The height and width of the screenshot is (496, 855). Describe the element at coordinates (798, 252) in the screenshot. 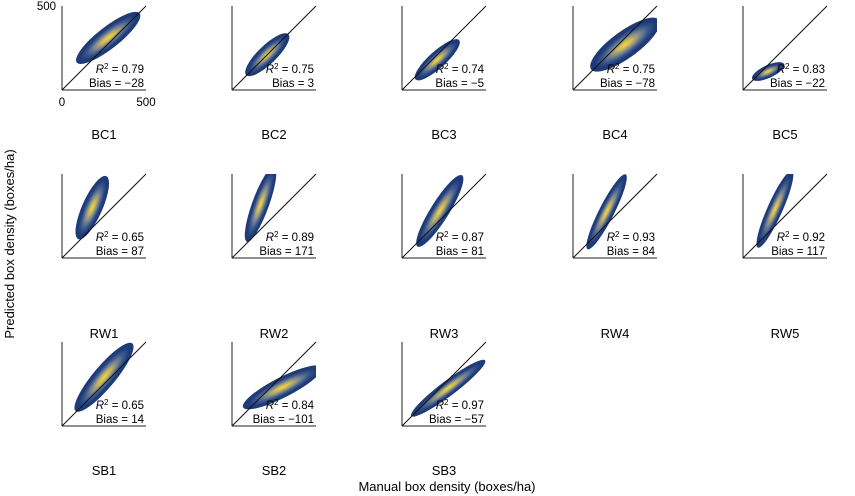

I see `bias-label: Bias = 117` at that location.